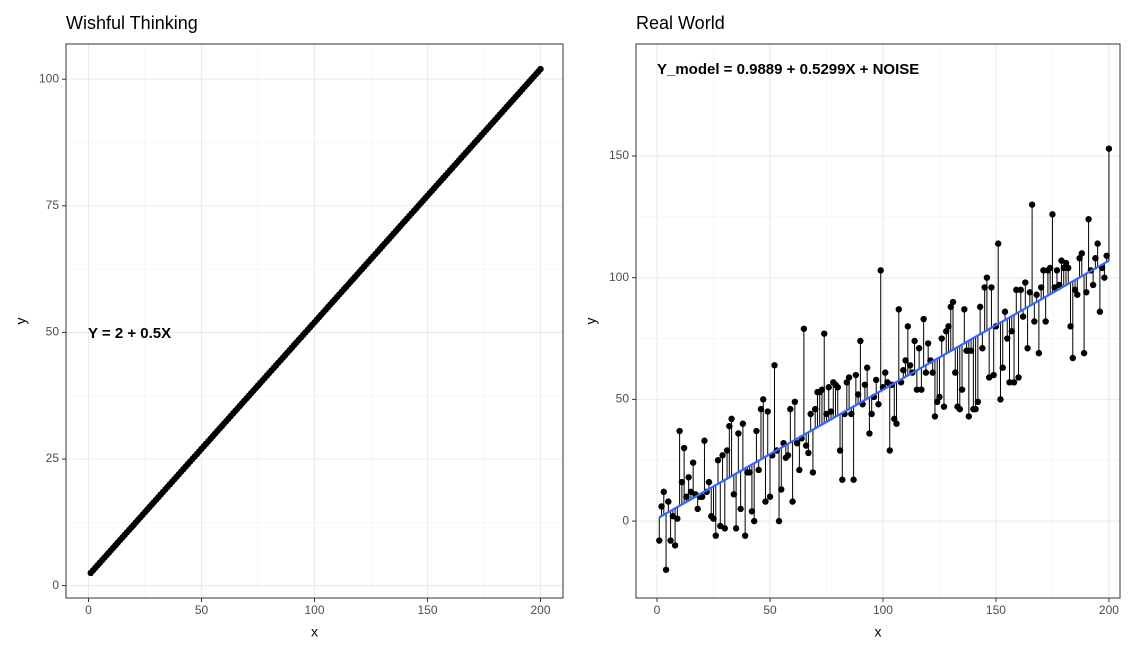 The image size is (1140, 648). I want to click on chart-title: Real World, so click(680, 23).